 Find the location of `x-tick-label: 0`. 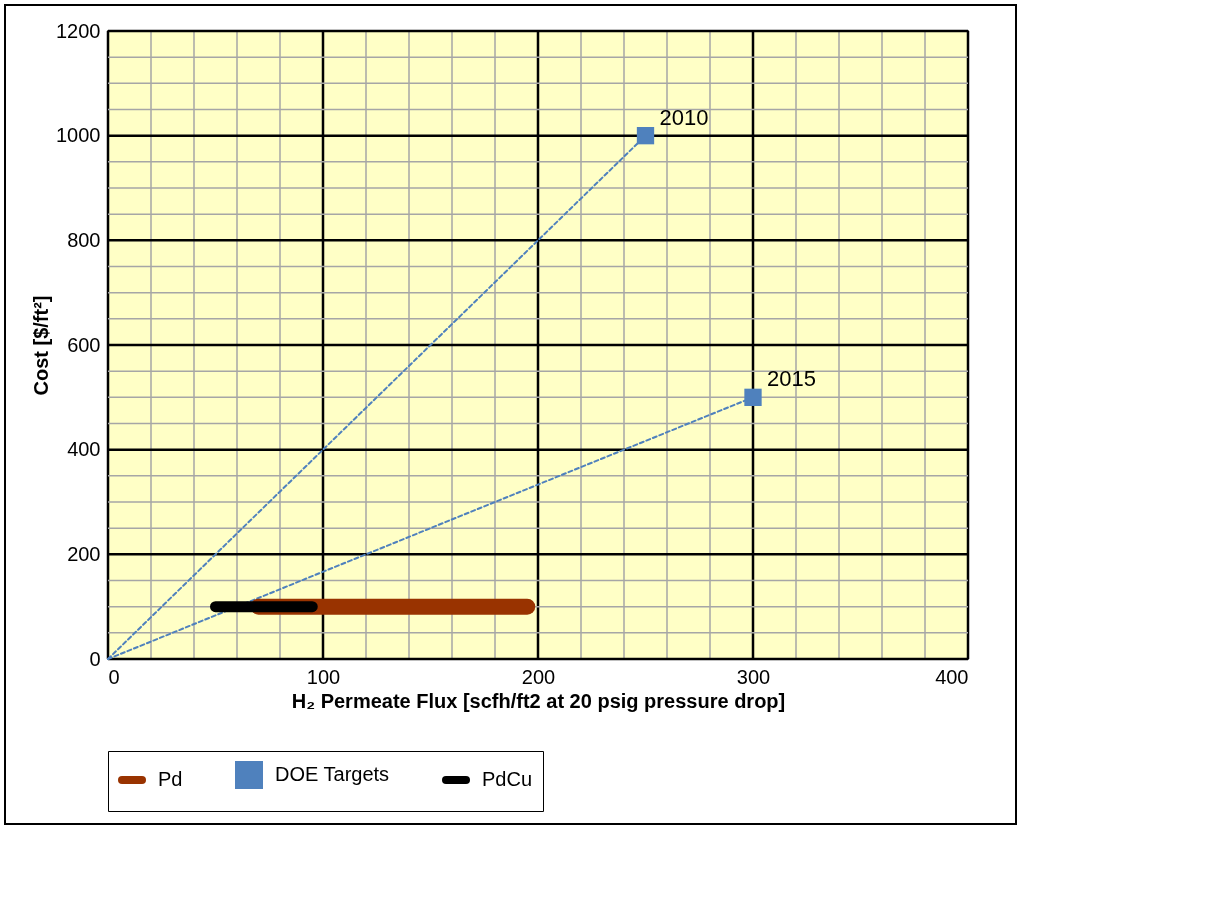

x-tick-label: 0 is located at coordinates (114, 676).